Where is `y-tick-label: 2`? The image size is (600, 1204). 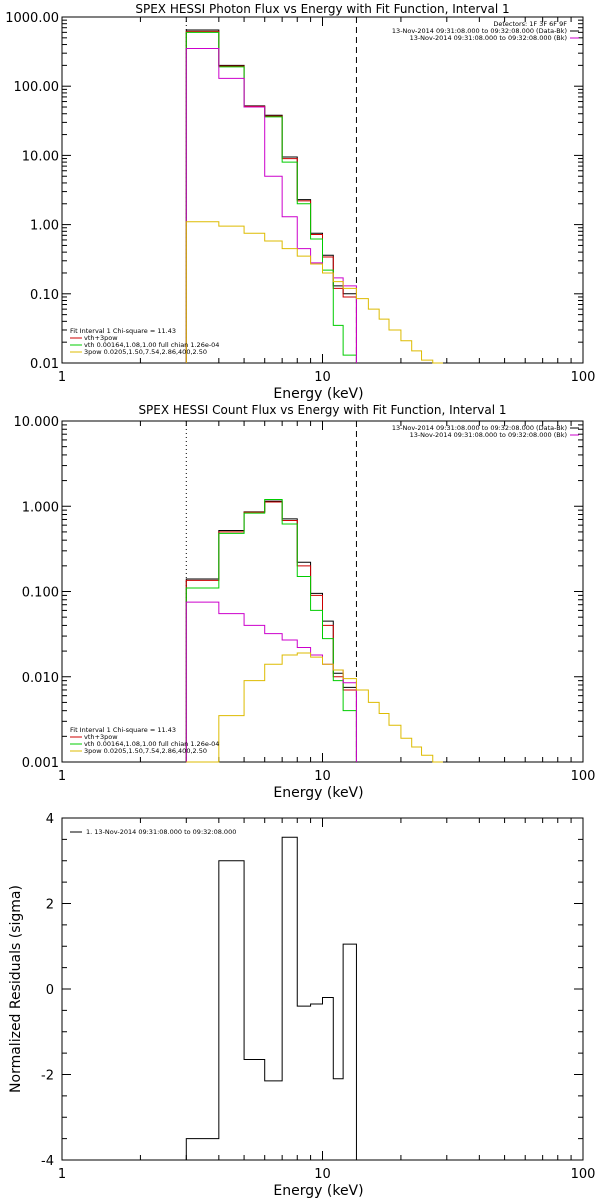
y-tick-label: 2 is located at coordinates (50, 905).